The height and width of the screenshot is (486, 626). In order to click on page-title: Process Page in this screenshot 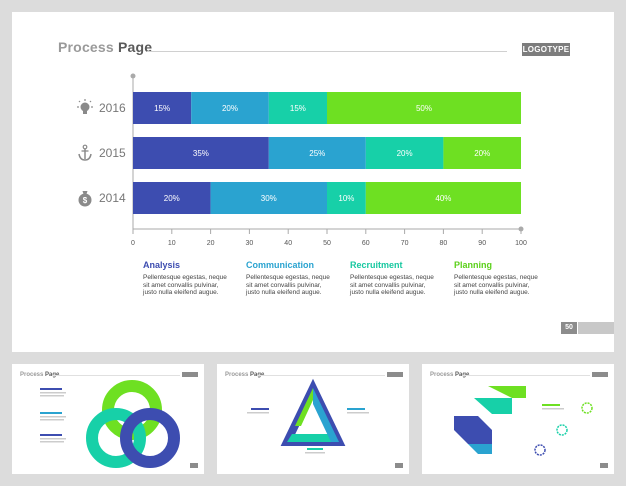, I will do `click(105, 47)`.